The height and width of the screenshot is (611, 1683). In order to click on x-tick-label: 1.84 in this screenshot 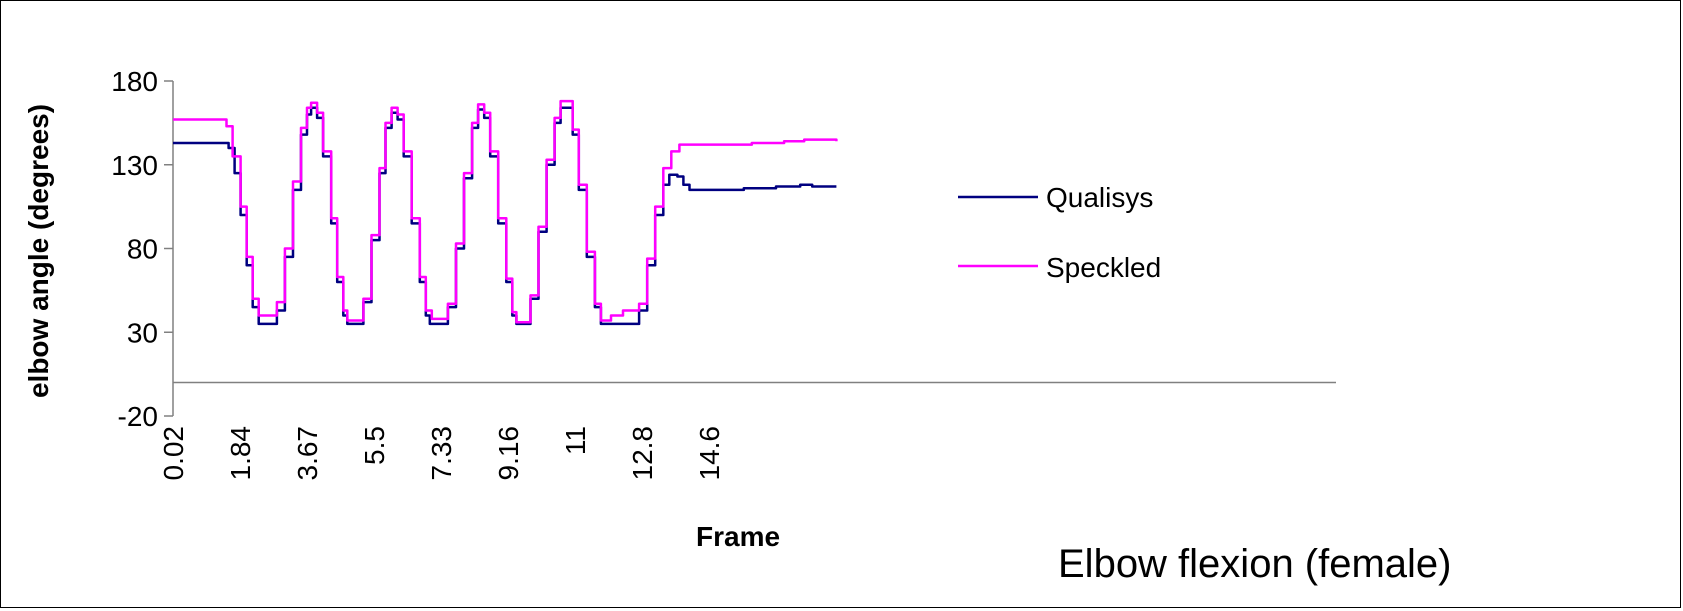, I will do `click(240, 453)`.